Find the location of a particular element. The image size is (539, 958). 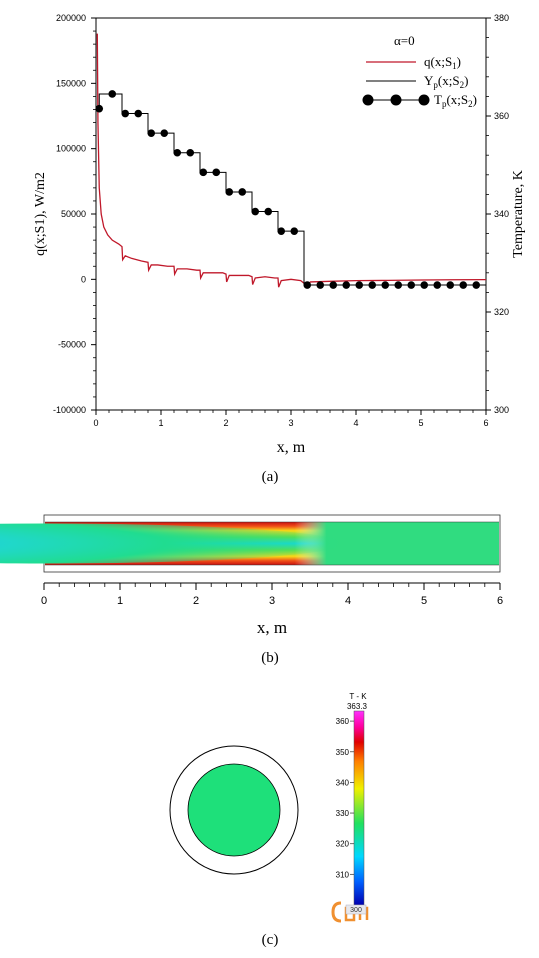

y-left-tick-label: 150000 is located at coordinates (71, 83).